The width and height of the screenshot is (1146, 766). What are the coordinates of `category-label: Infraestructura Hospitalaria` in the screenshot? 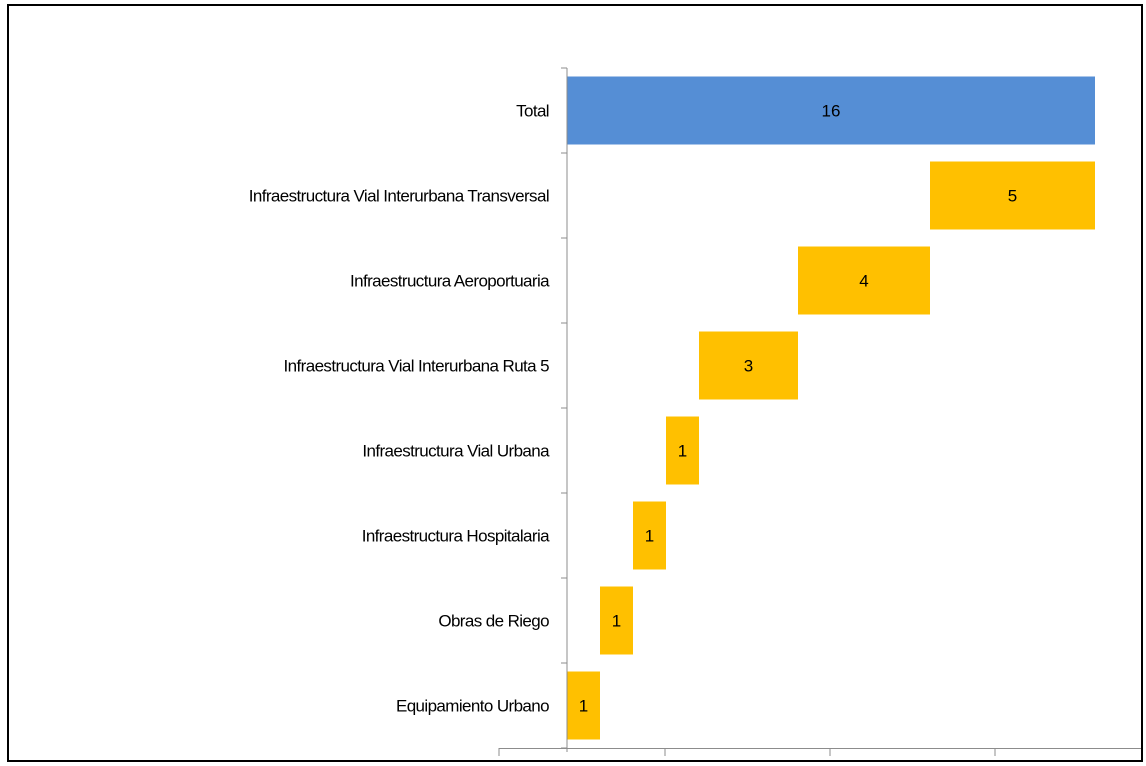 It's located at (456, 536).